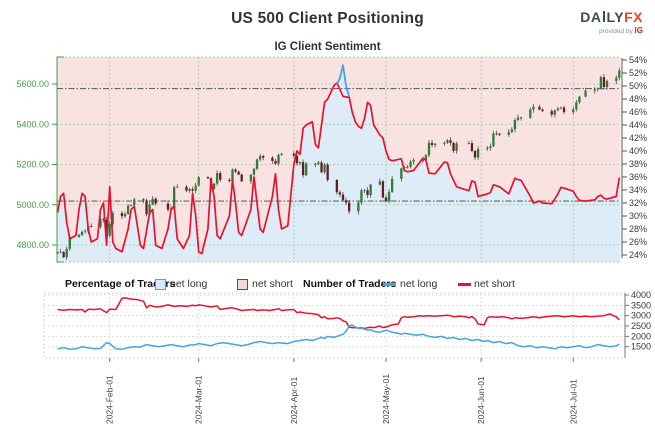 The image size is (655, 432). What do you see at coordinates (199, 399) in the screenshot?
I see `date-tick-label: 2024-Mar-01` at bounding box center [199, 399].